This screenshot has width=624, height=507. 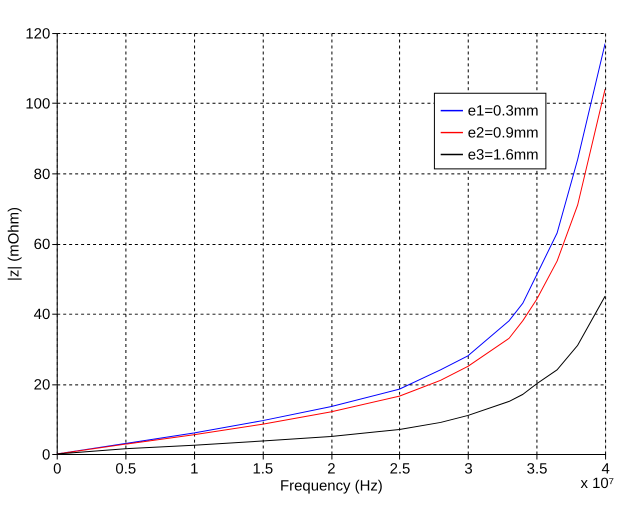 I want to click on y-tick-label: 40, so click(x=42, y=315).